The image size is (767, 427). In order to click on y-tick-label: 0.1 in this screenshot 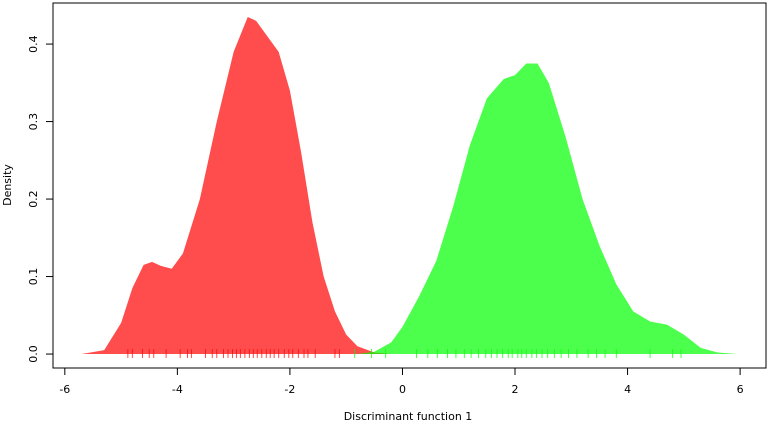, I will do `click(33, 277)`.